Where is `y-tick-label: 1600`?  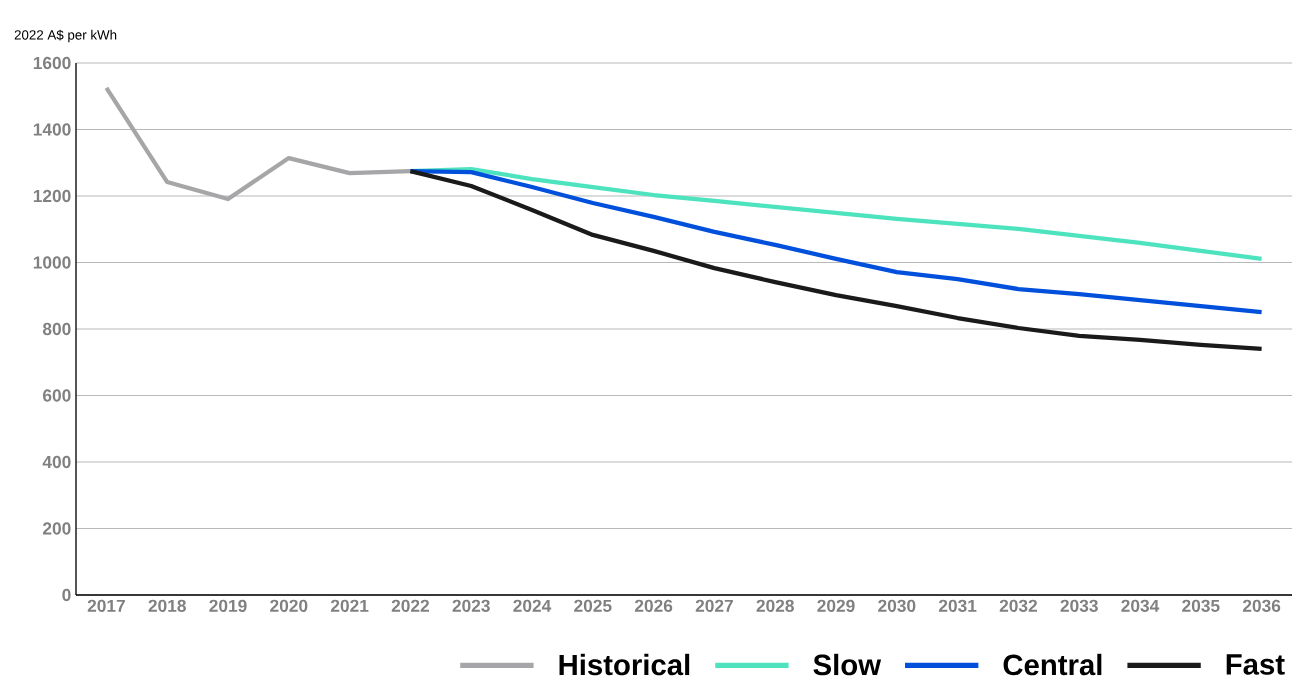
y-tick-label: 1600 is located at coordinates (52, 63).